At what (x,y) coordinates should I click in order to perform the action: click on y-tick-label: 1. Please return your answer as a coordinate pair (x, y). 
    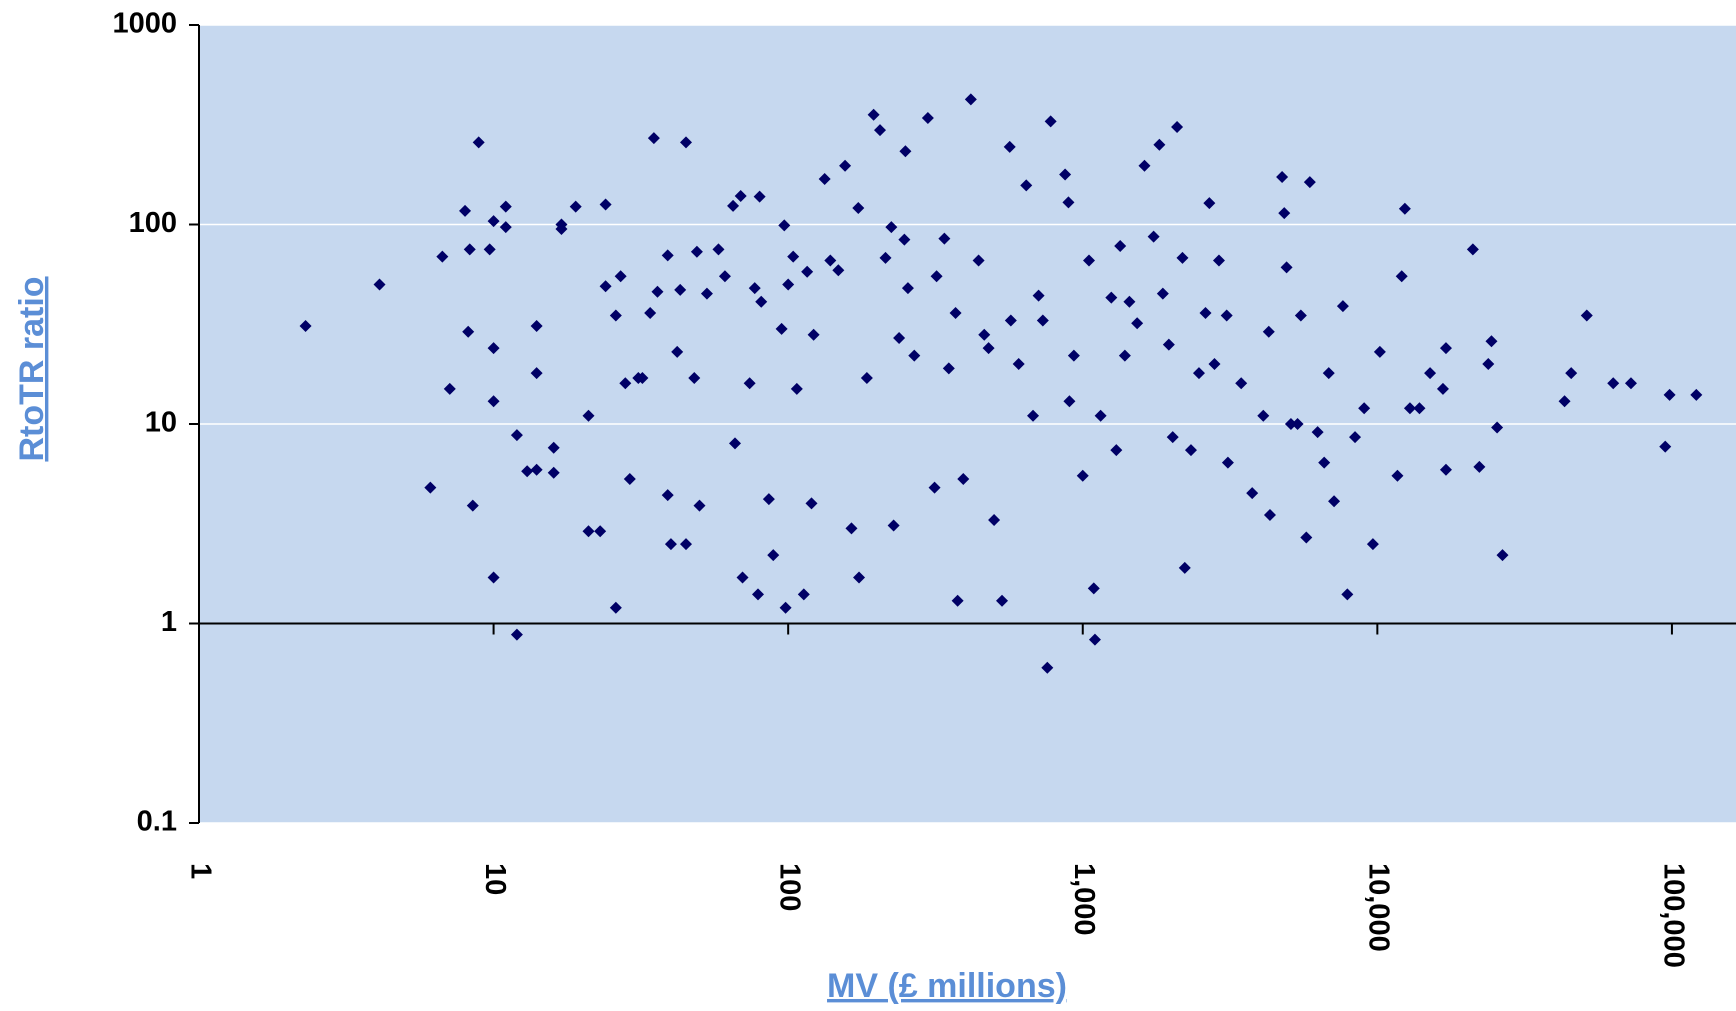
    Looking at the image, I should click on (169, 622).